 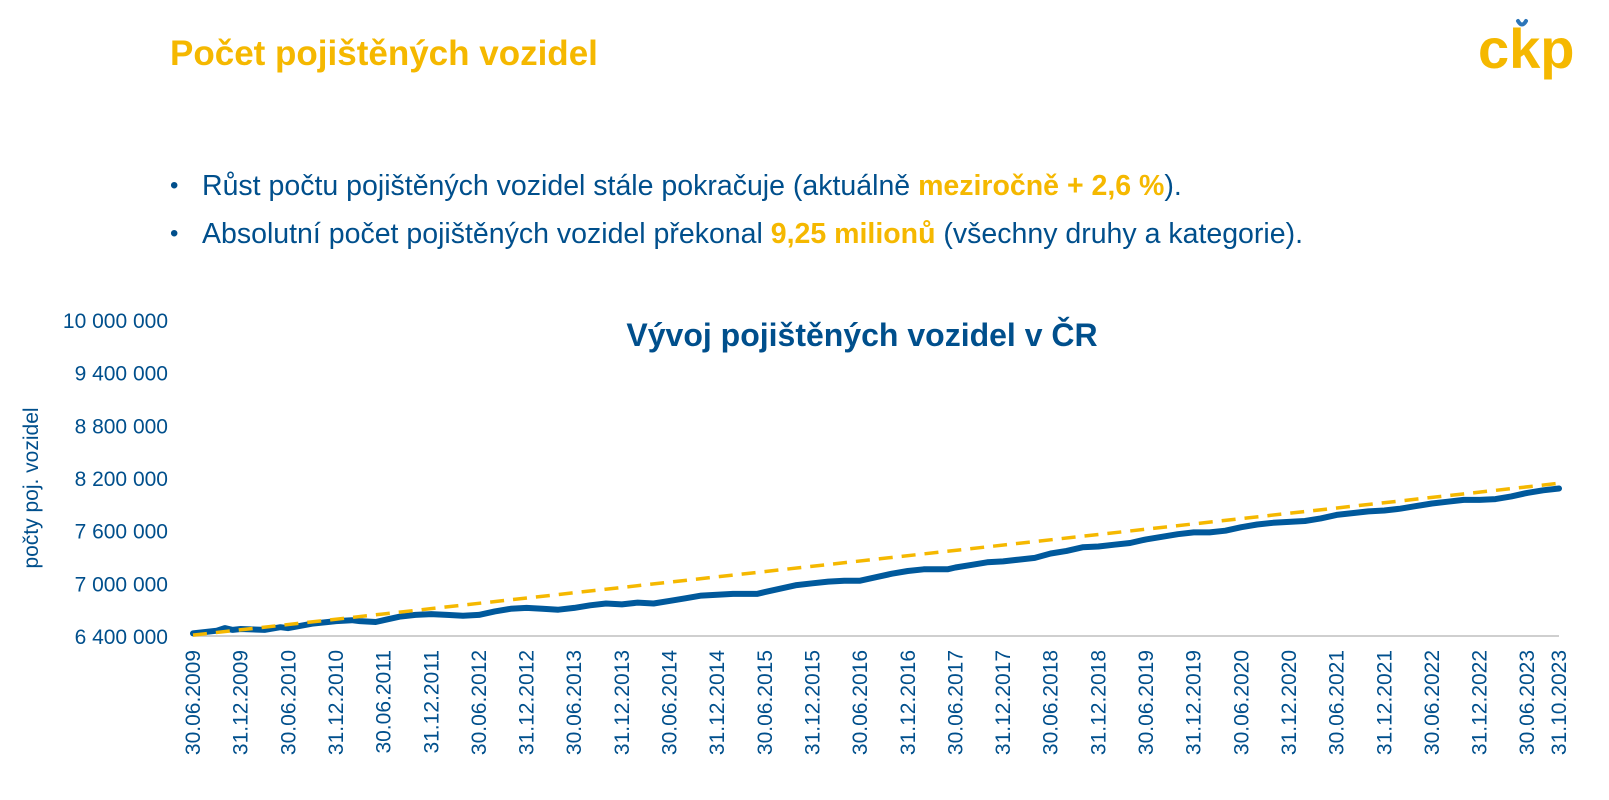 I want to click on x-tick-label: 31.12.2016, so click(x=908, y=702).